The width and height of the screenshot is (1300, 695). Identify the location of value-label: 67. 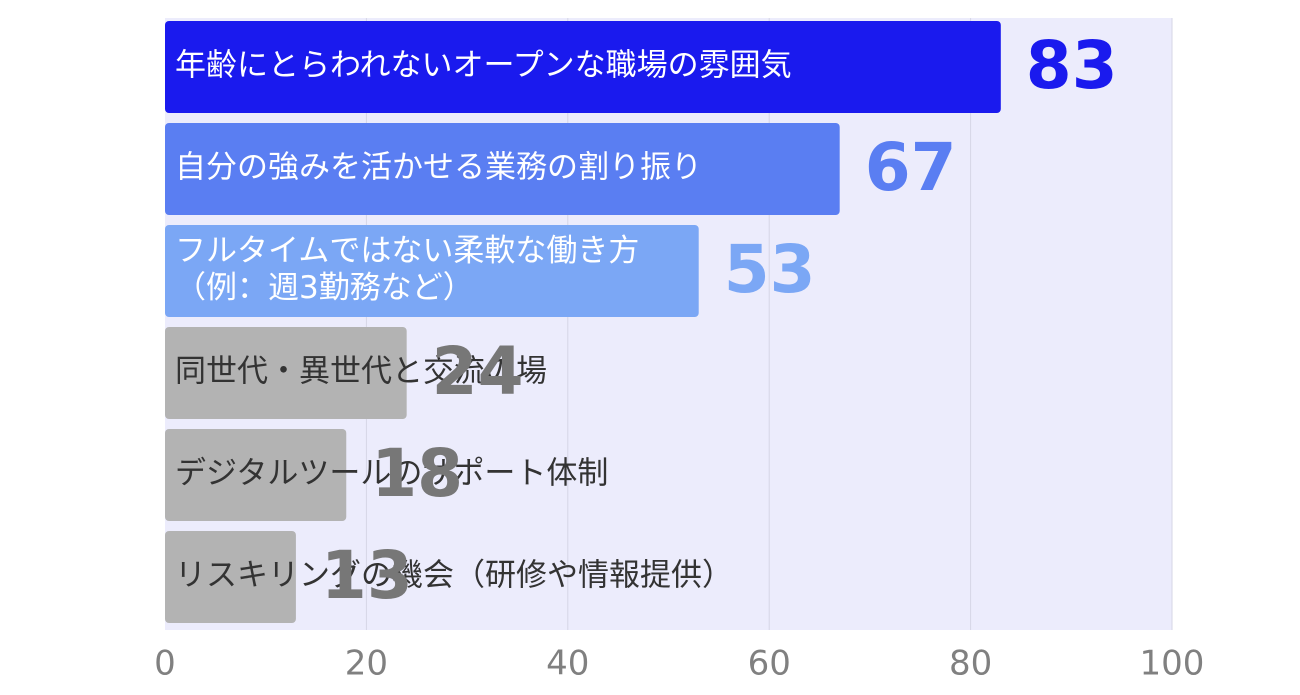
(911, 167).